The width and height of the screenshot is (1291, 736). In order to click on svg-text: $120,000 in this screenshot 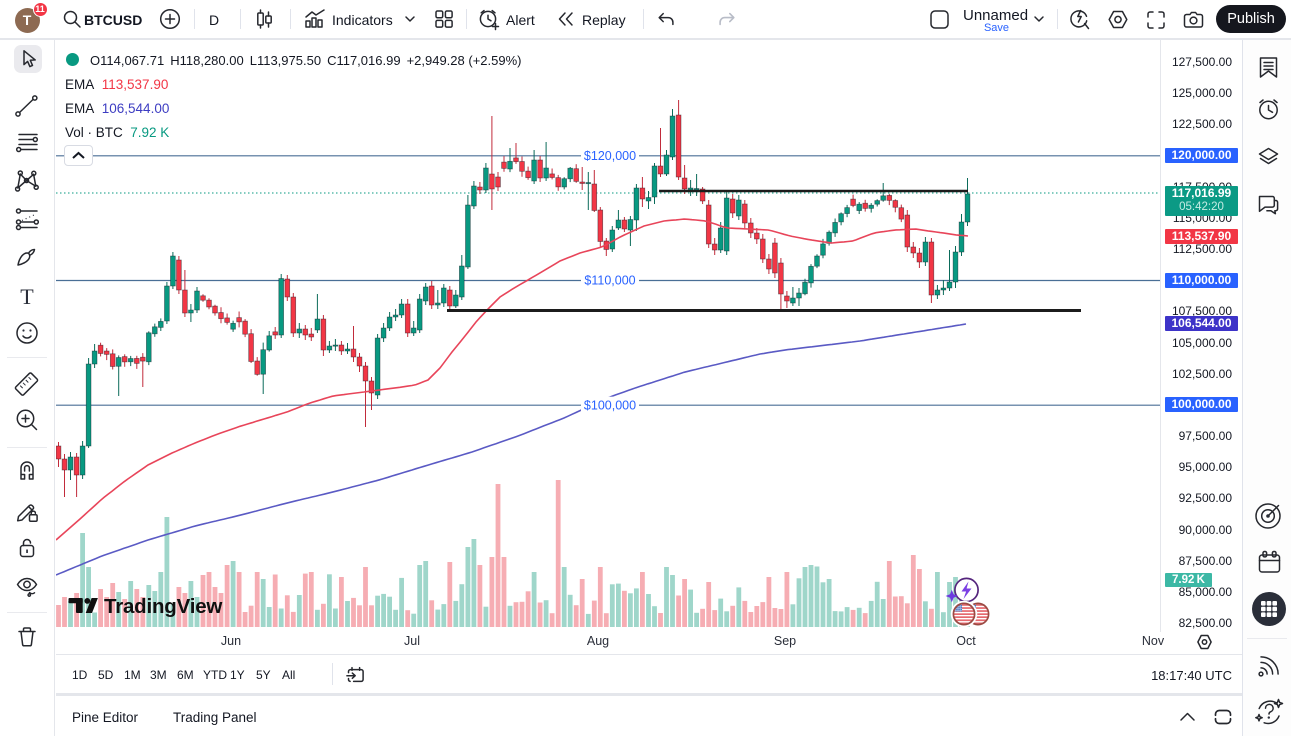, I will do `click(610, 156)`.